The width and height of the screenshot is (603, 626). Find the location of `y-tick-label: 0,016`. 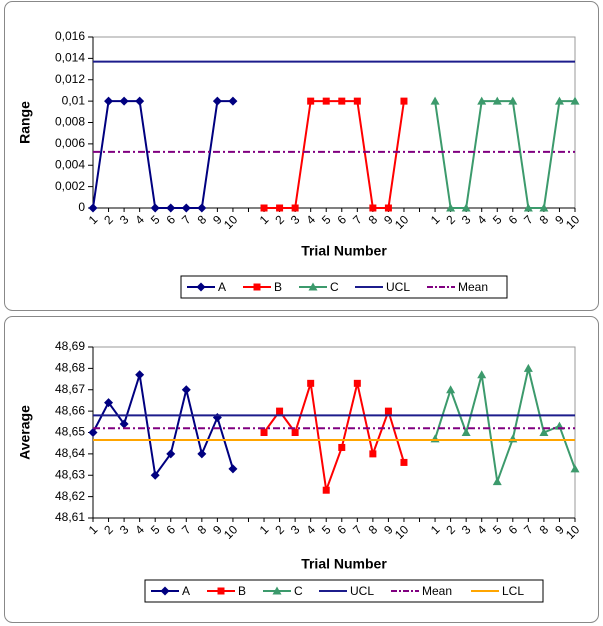

y-tick-label: 0,016 is located at coordinates (70, 36).